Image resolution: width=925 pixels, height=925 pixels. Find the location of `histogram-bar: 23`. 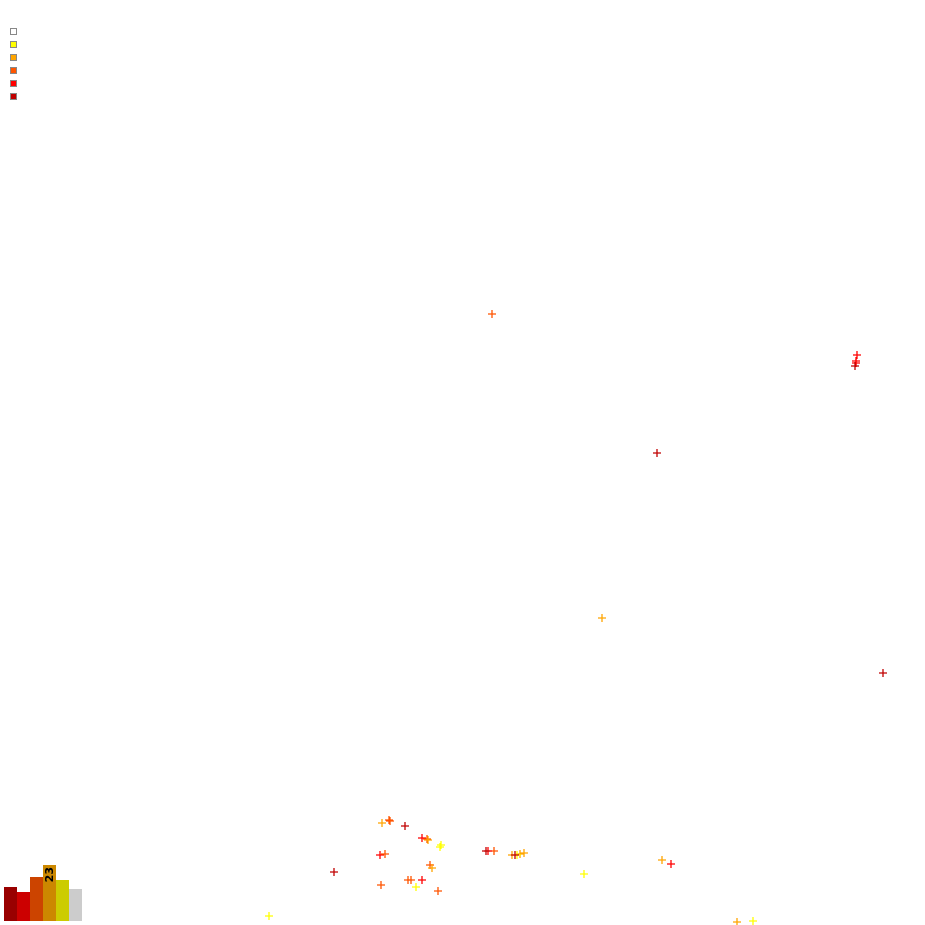

histogram-bar: 23 is located at coordinates (49, 893).